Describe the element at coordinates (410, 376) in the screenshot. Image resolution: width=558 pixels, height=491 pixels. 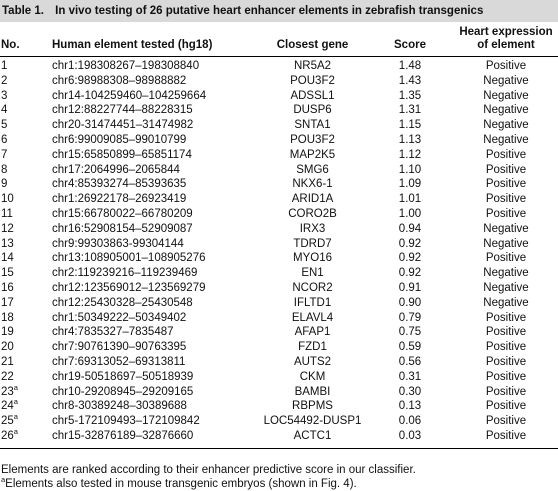
I see `cell-score: 0.31` at that location.